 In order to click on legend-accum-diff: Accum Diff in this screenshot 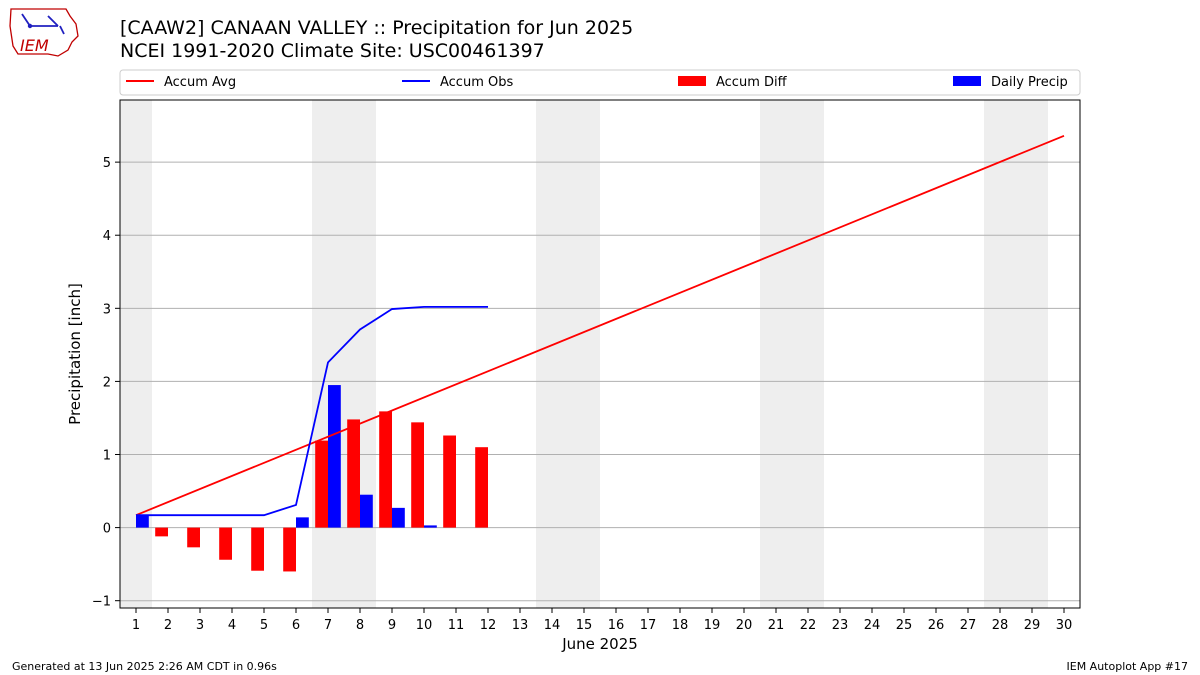, I will do `click(733, 82)`.